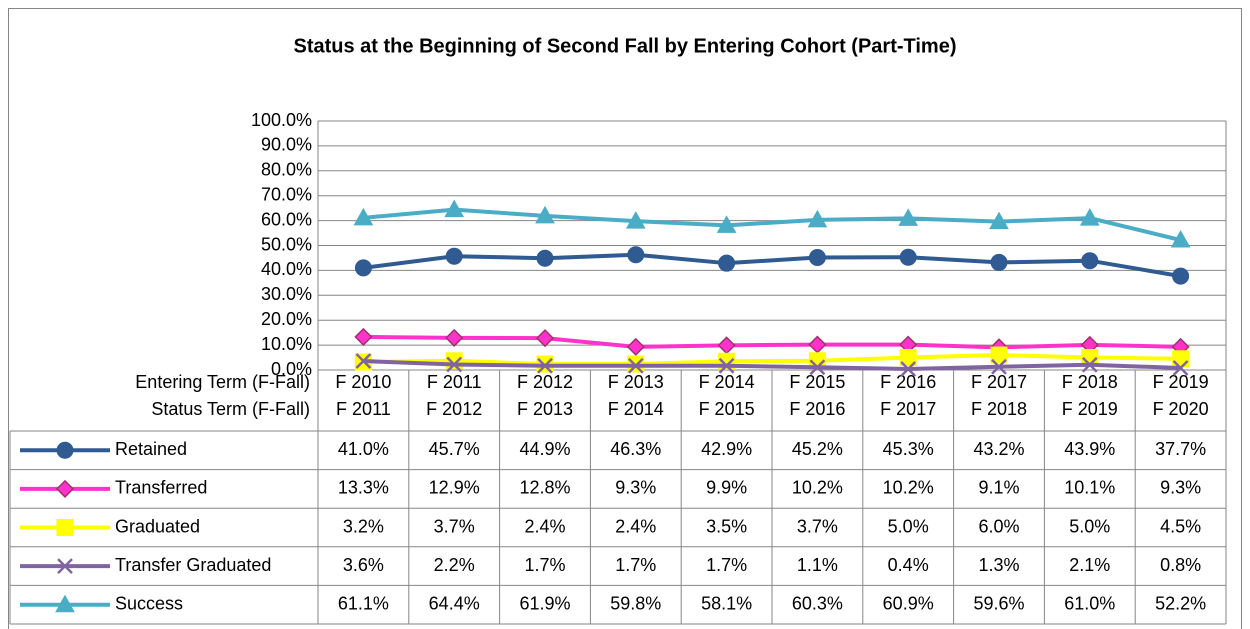 The height and width of the screenshot is (629, 1250). Describe the element at coordinates (726, 449) in the screenshot. I see `table-value: 42.9%` at that location.